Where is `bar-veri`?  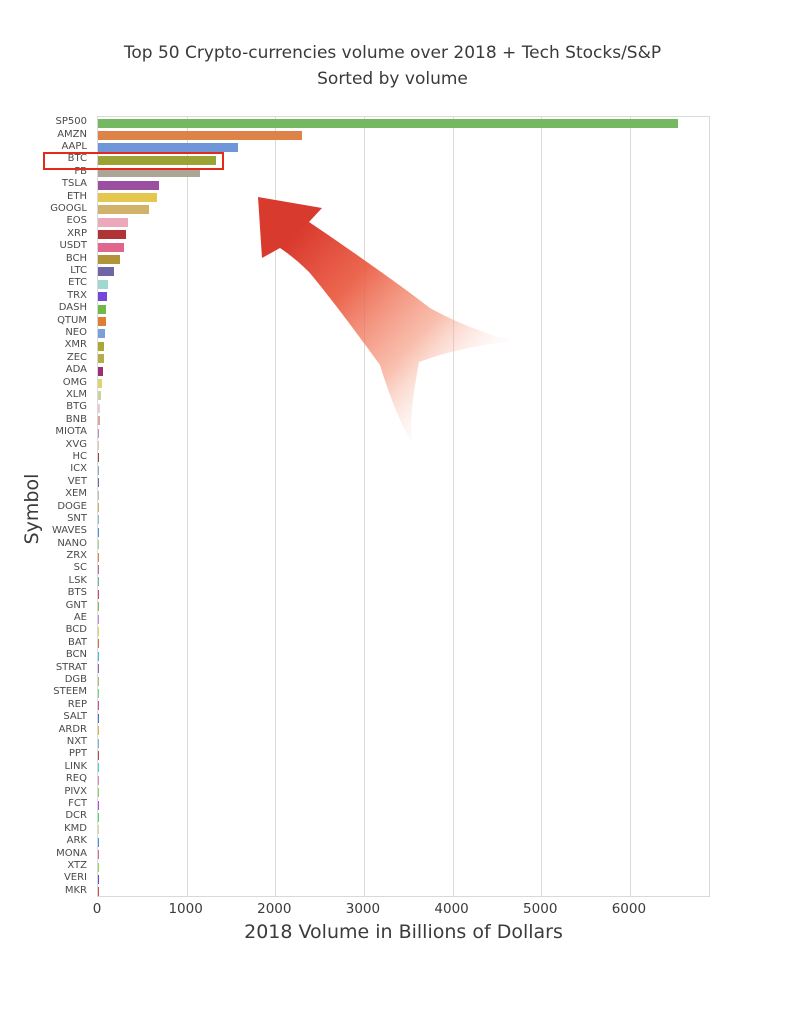 bar-veri is located at coordinates (98, 879).